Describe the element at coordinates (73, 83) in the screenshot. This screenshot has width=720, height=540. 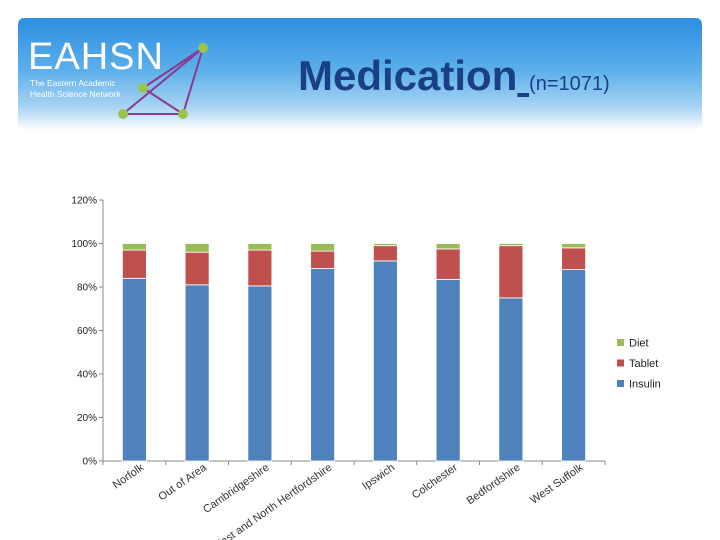
I see `logo-subtitle-line1: The Eastern Academic` at that location.